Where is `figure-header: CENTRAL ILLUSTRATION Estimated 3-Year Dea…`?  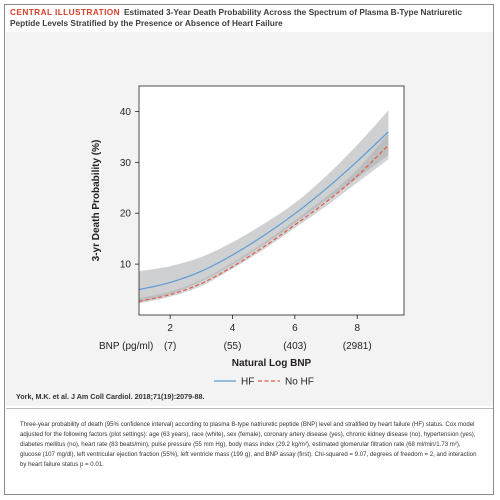 figure-header: CENTRAL ILLUSTRATION Estimated 3-Year Dea… is located at coordinates (250, 18).